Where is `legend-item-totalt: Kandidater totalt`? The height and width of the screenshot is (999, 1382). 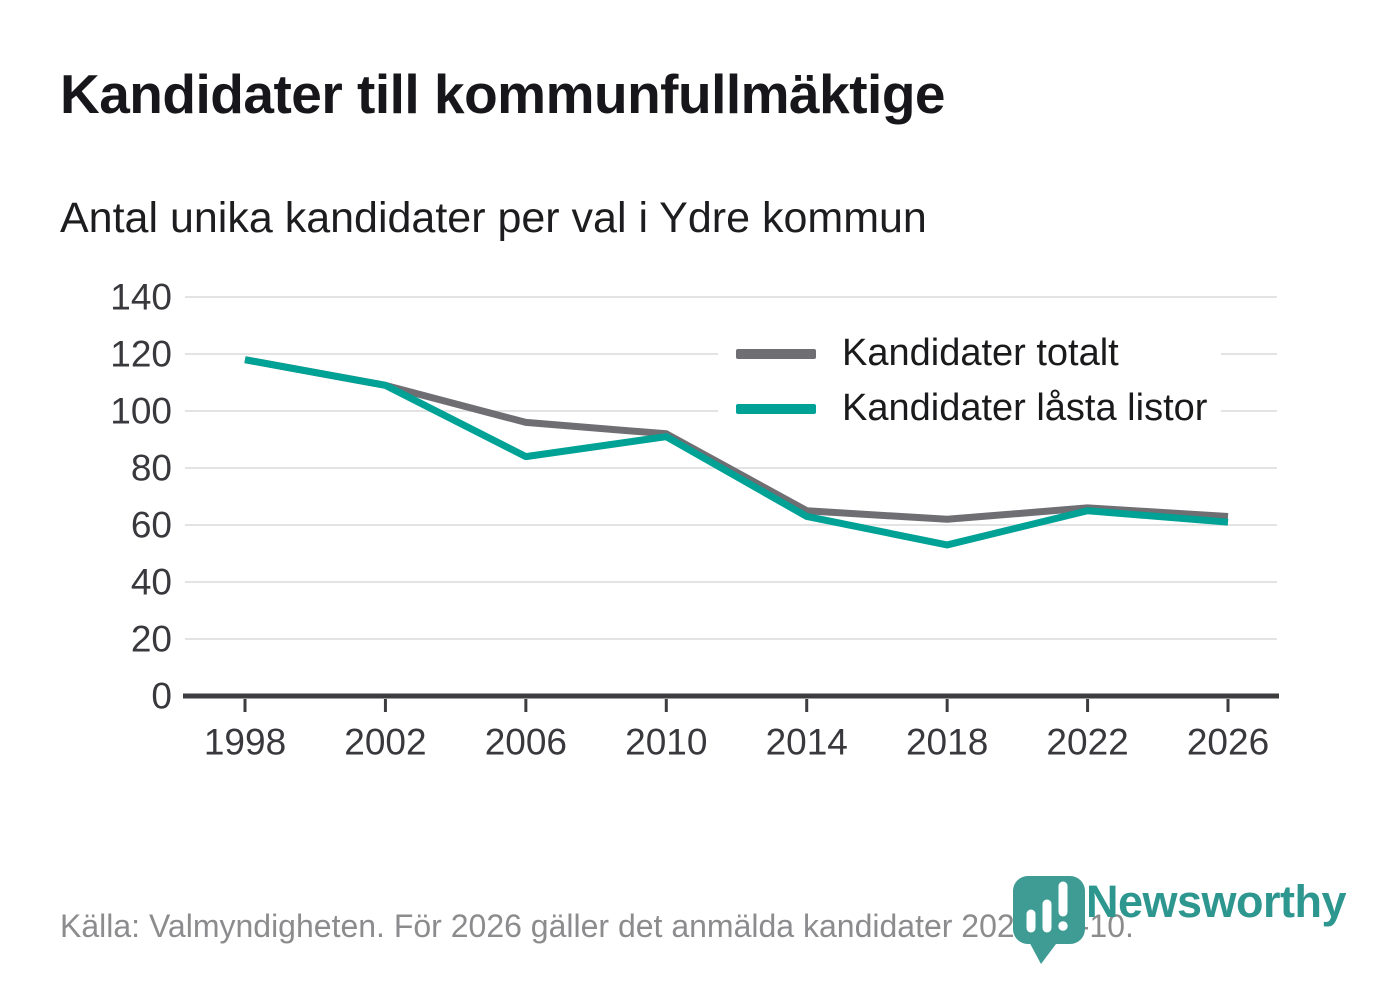 legend-item-totalt: Kandidater totalt is located at coordinates (970, 353).